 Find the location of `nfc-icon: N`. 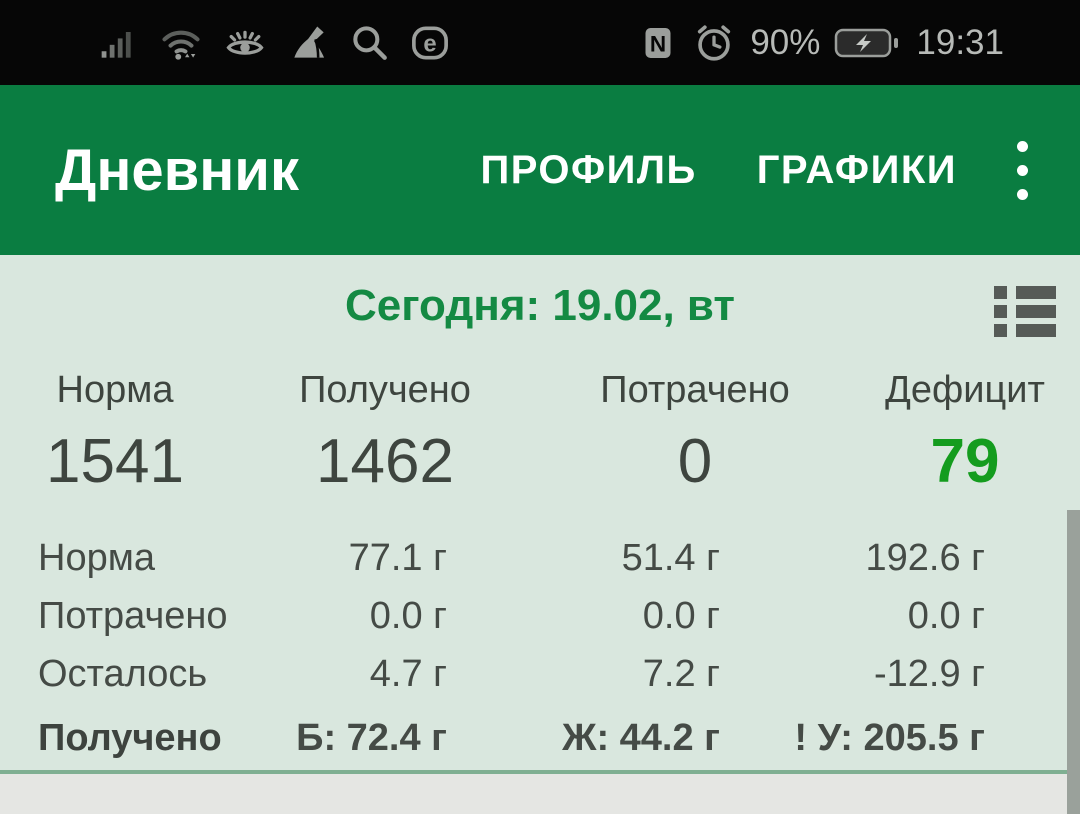

nfc-icon: N is located at coordinates (658, 42).